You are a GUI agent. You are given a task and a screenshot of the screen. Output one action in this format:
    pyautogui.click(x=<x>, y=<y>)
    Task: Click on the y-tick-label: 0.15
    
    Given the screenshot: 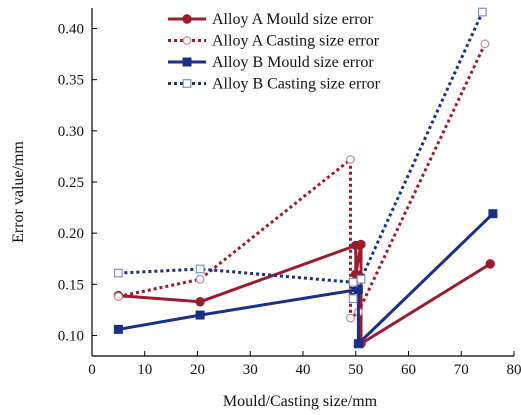 What is the action you would take?
    pyautogui.click(x=71, y=285)
    